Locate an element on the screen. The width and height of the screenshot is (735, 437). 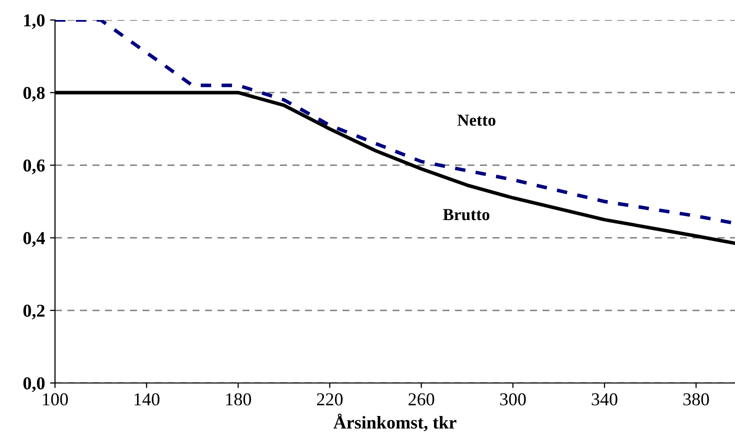
y-tick-label: 0,4 is located at coordinates (34, 239).